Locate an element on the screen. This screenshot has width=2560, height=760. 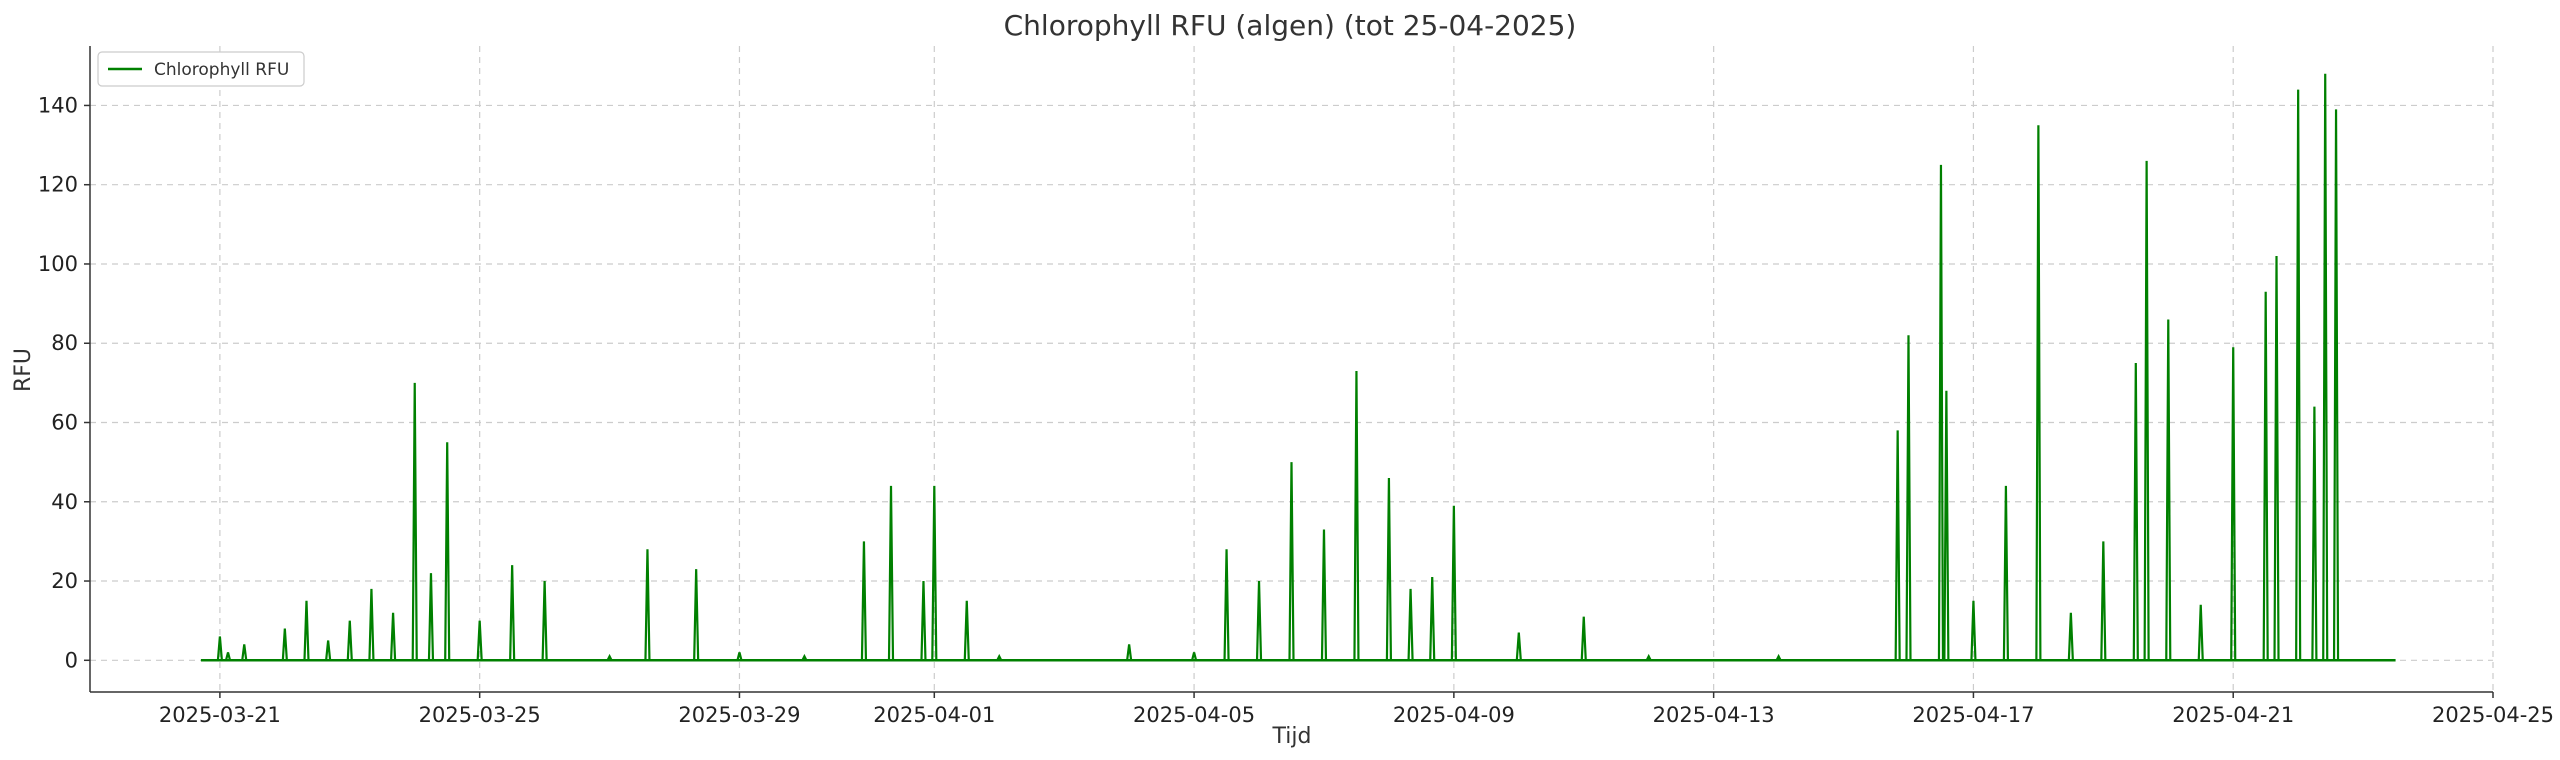
x-tick-label-4: 2025-04-05 is located at coordinates (1194, 715).